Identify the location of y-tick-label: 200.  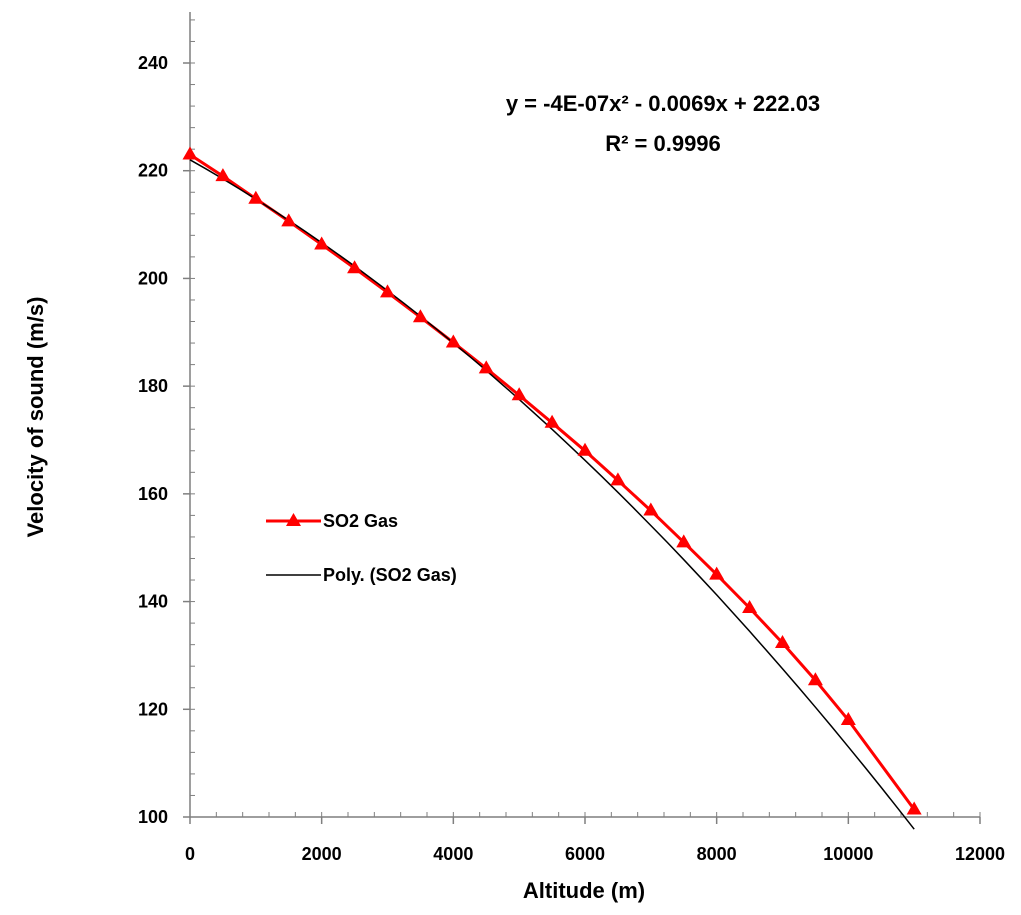
(153, 278).